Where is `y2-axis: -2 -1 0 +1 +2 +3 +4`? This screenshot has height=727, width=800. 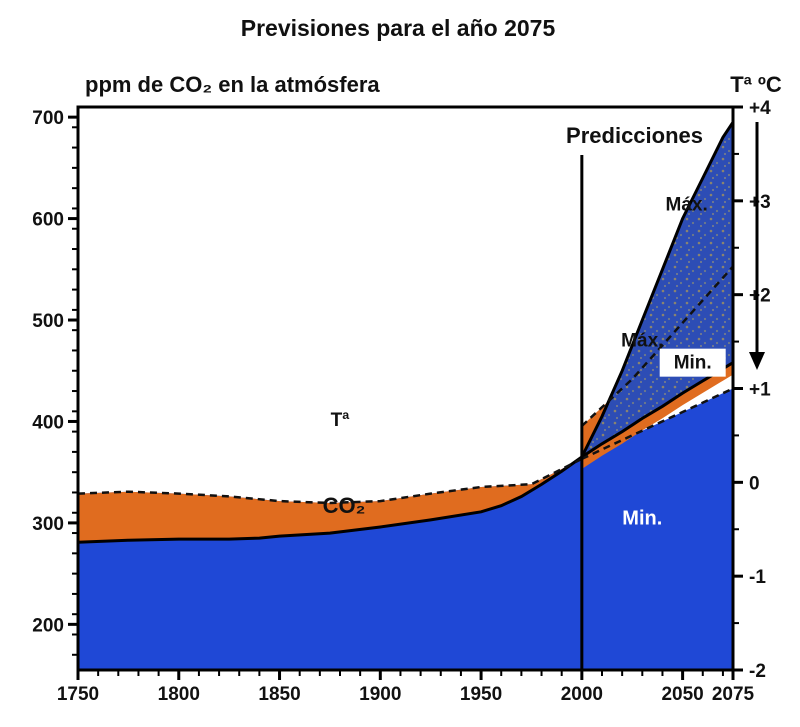 y2-axis: -2 -1 0 +1 +2 +3 +4 is located at coordinates (752, 390).